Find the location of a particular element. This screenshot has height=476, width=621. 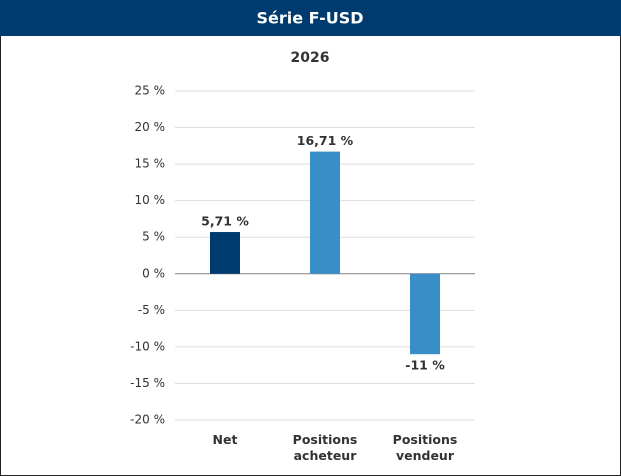

y-tick-label: -20 % is located at coordinates (147, 420).